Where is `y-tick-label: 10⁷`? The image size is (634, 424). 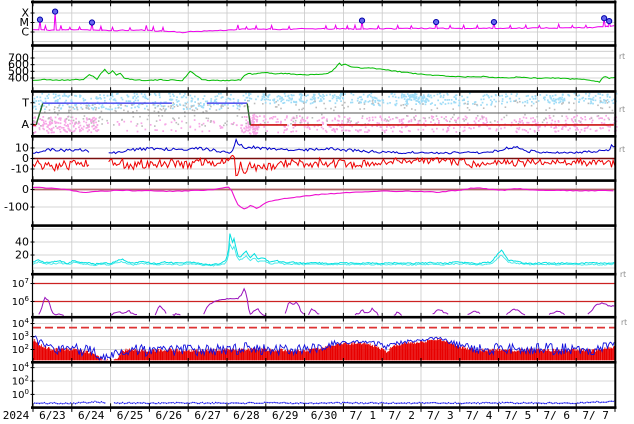
y-tick-label: 10⁷ is located at coordinates (20, 283).